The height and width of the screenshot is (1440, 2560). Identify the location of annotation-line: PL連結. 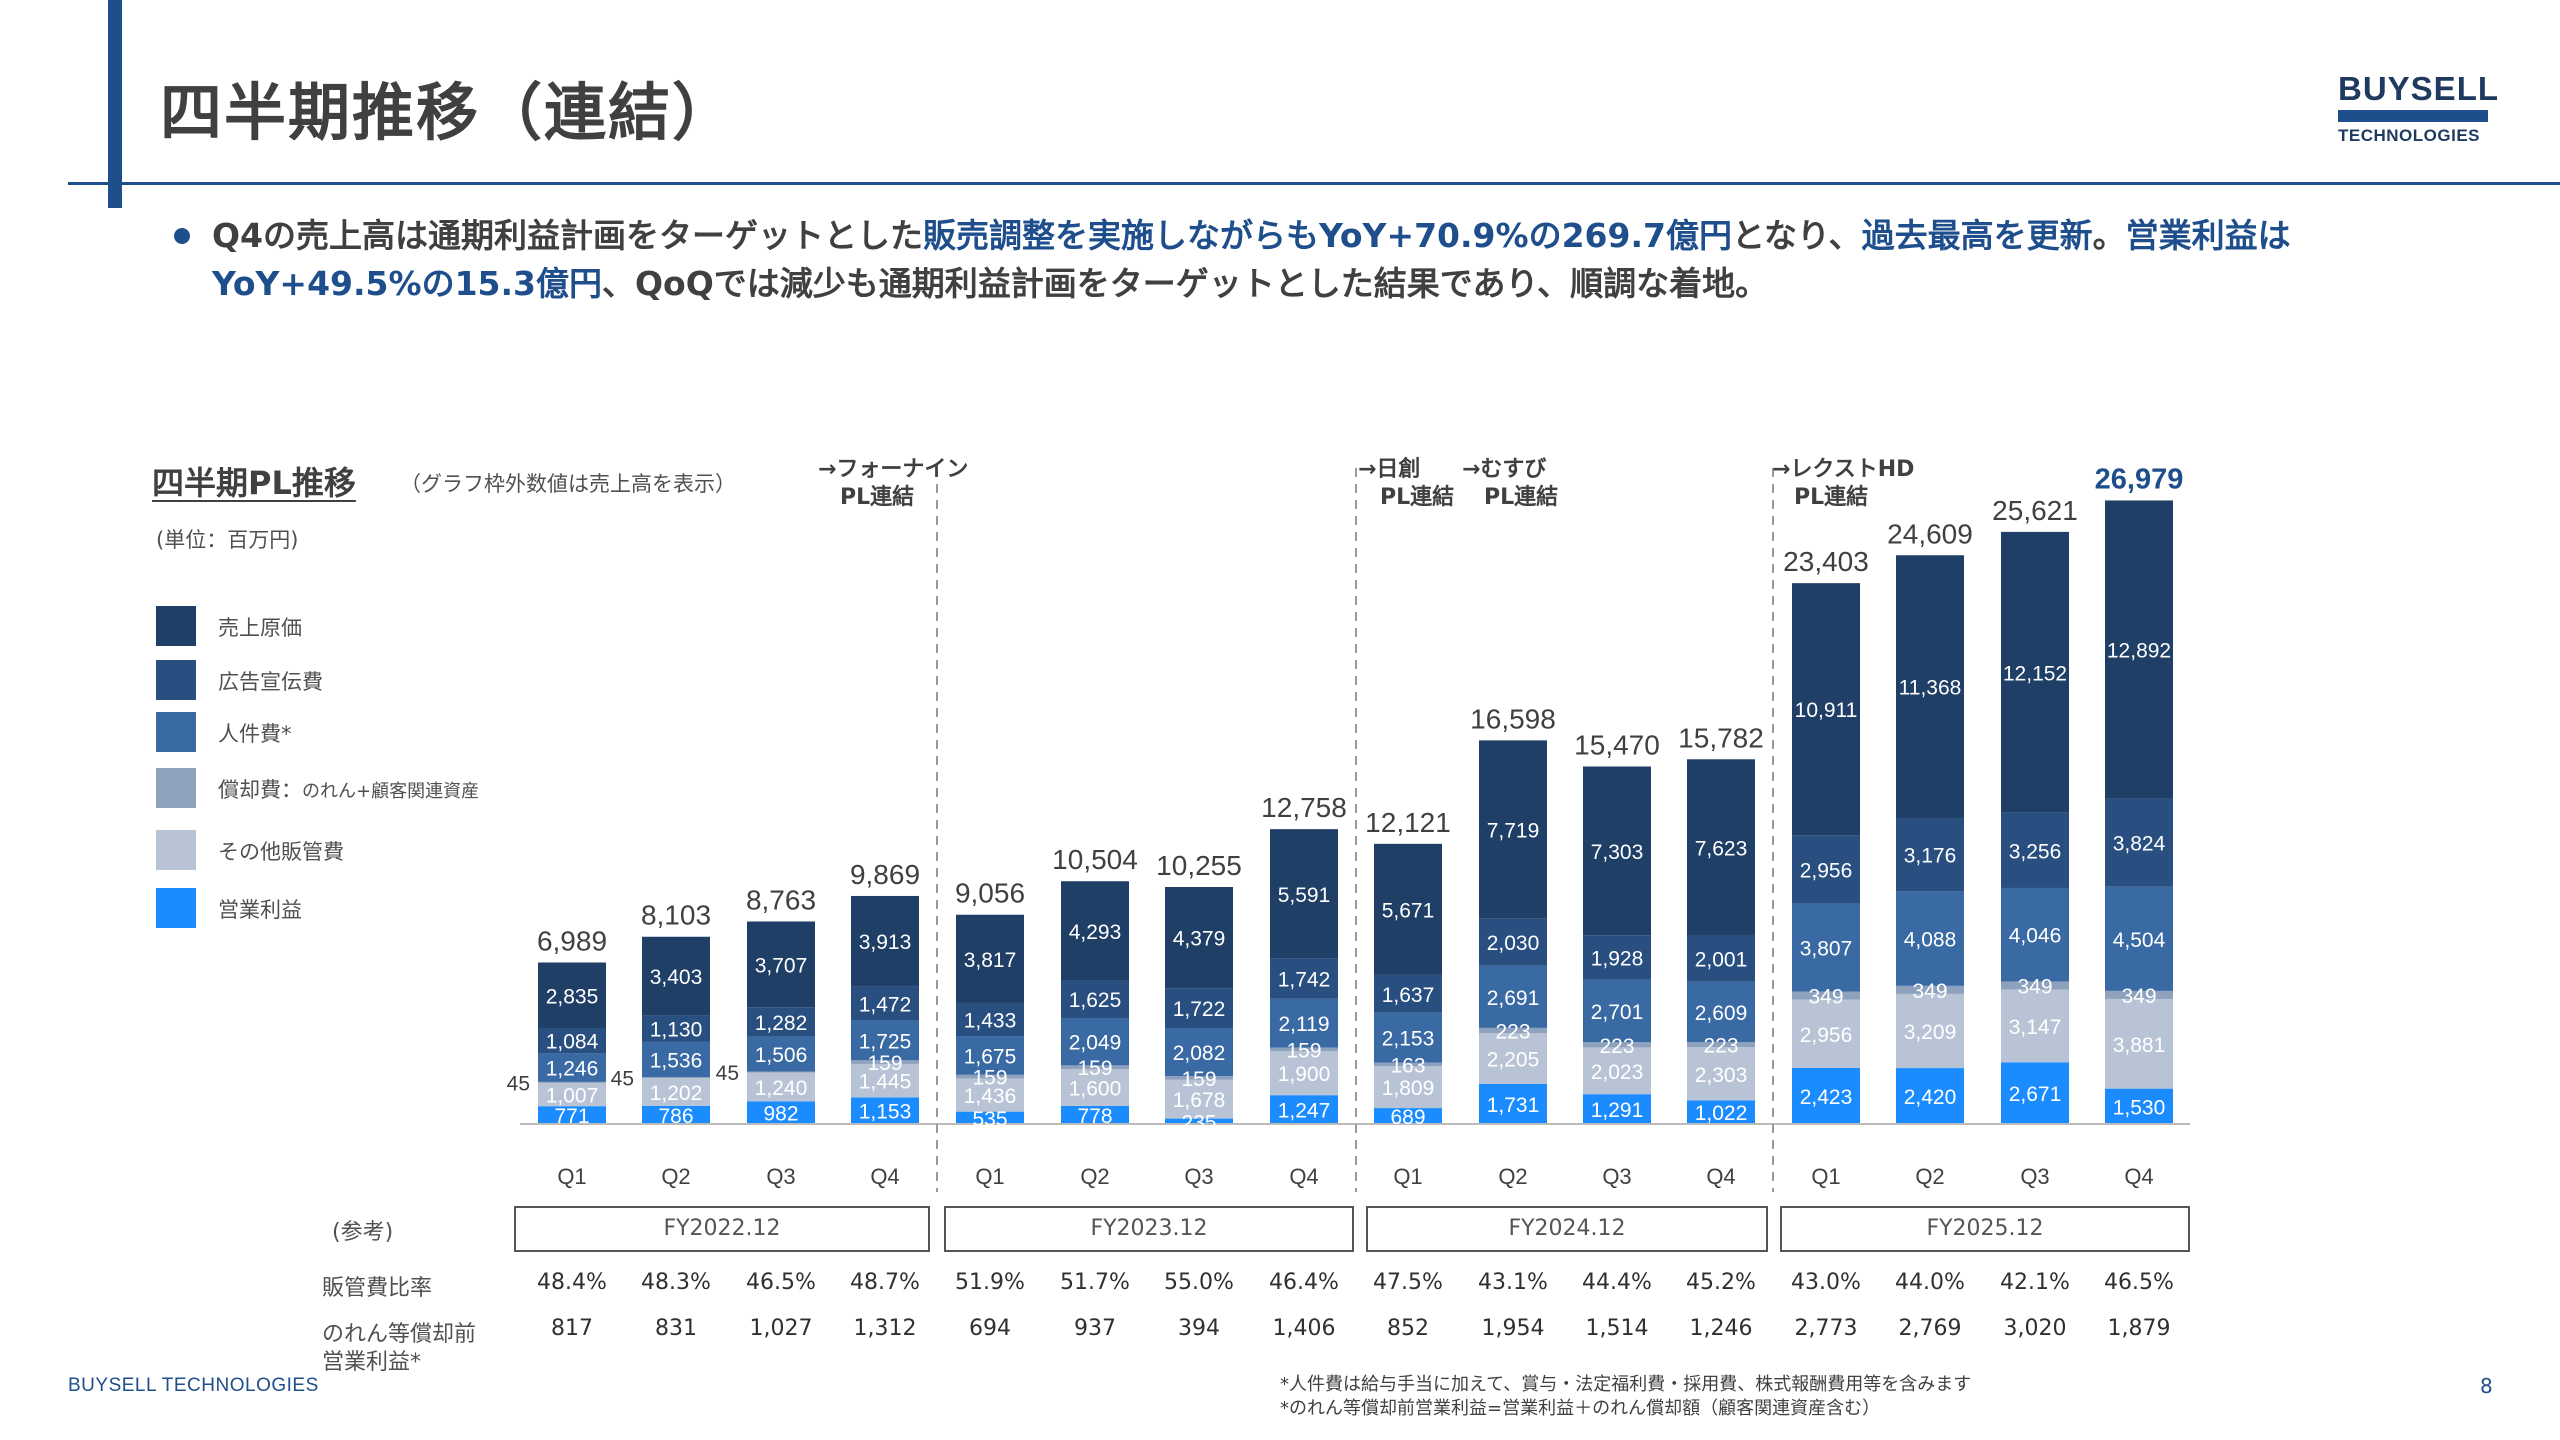
(1831, 497).